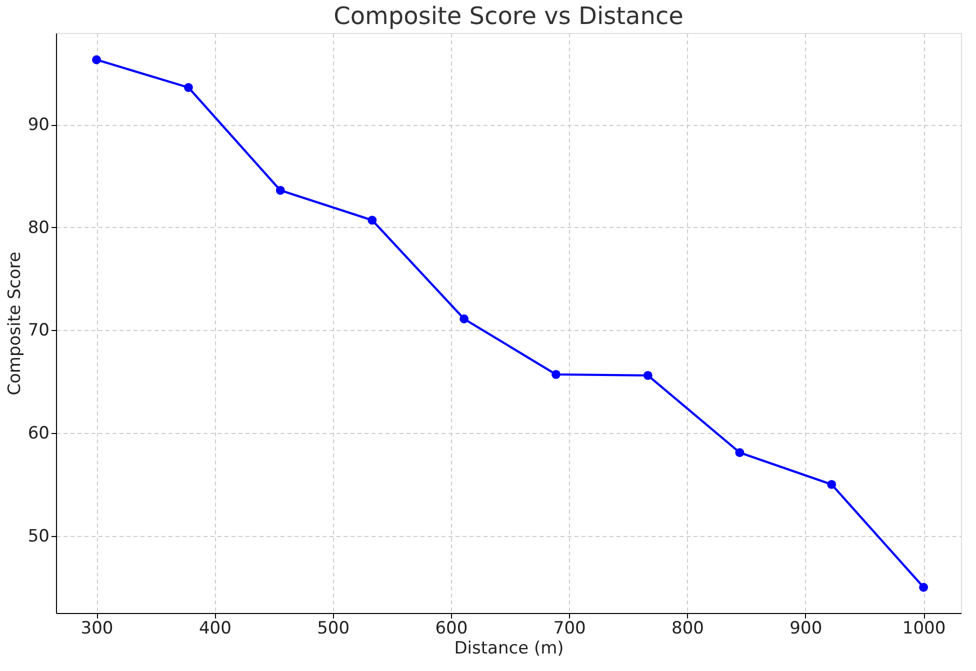 The width and height of the screenshot is (976, 671). What do you see at coordinates (39, 228) in the screenshot?
I see `y-tick-label: 80` at bounding box center [39, 228].